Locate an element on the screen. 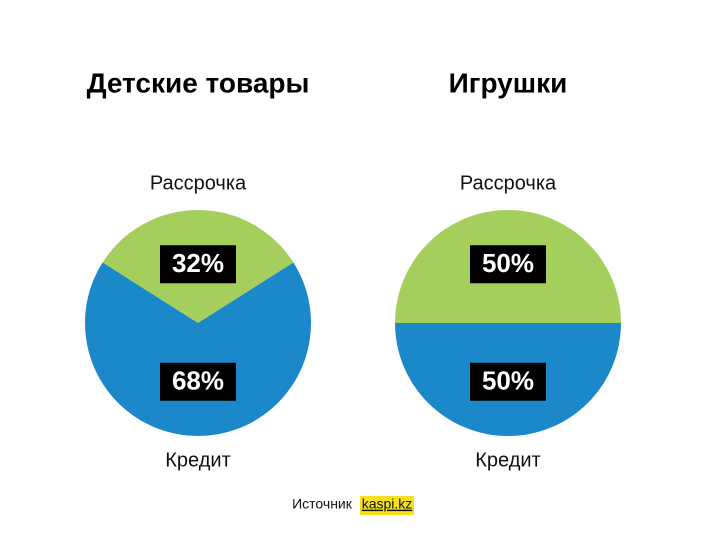 This screenshot has height=552, width=705. source-link: kaspi.kz is located at coordinates (387, 504).